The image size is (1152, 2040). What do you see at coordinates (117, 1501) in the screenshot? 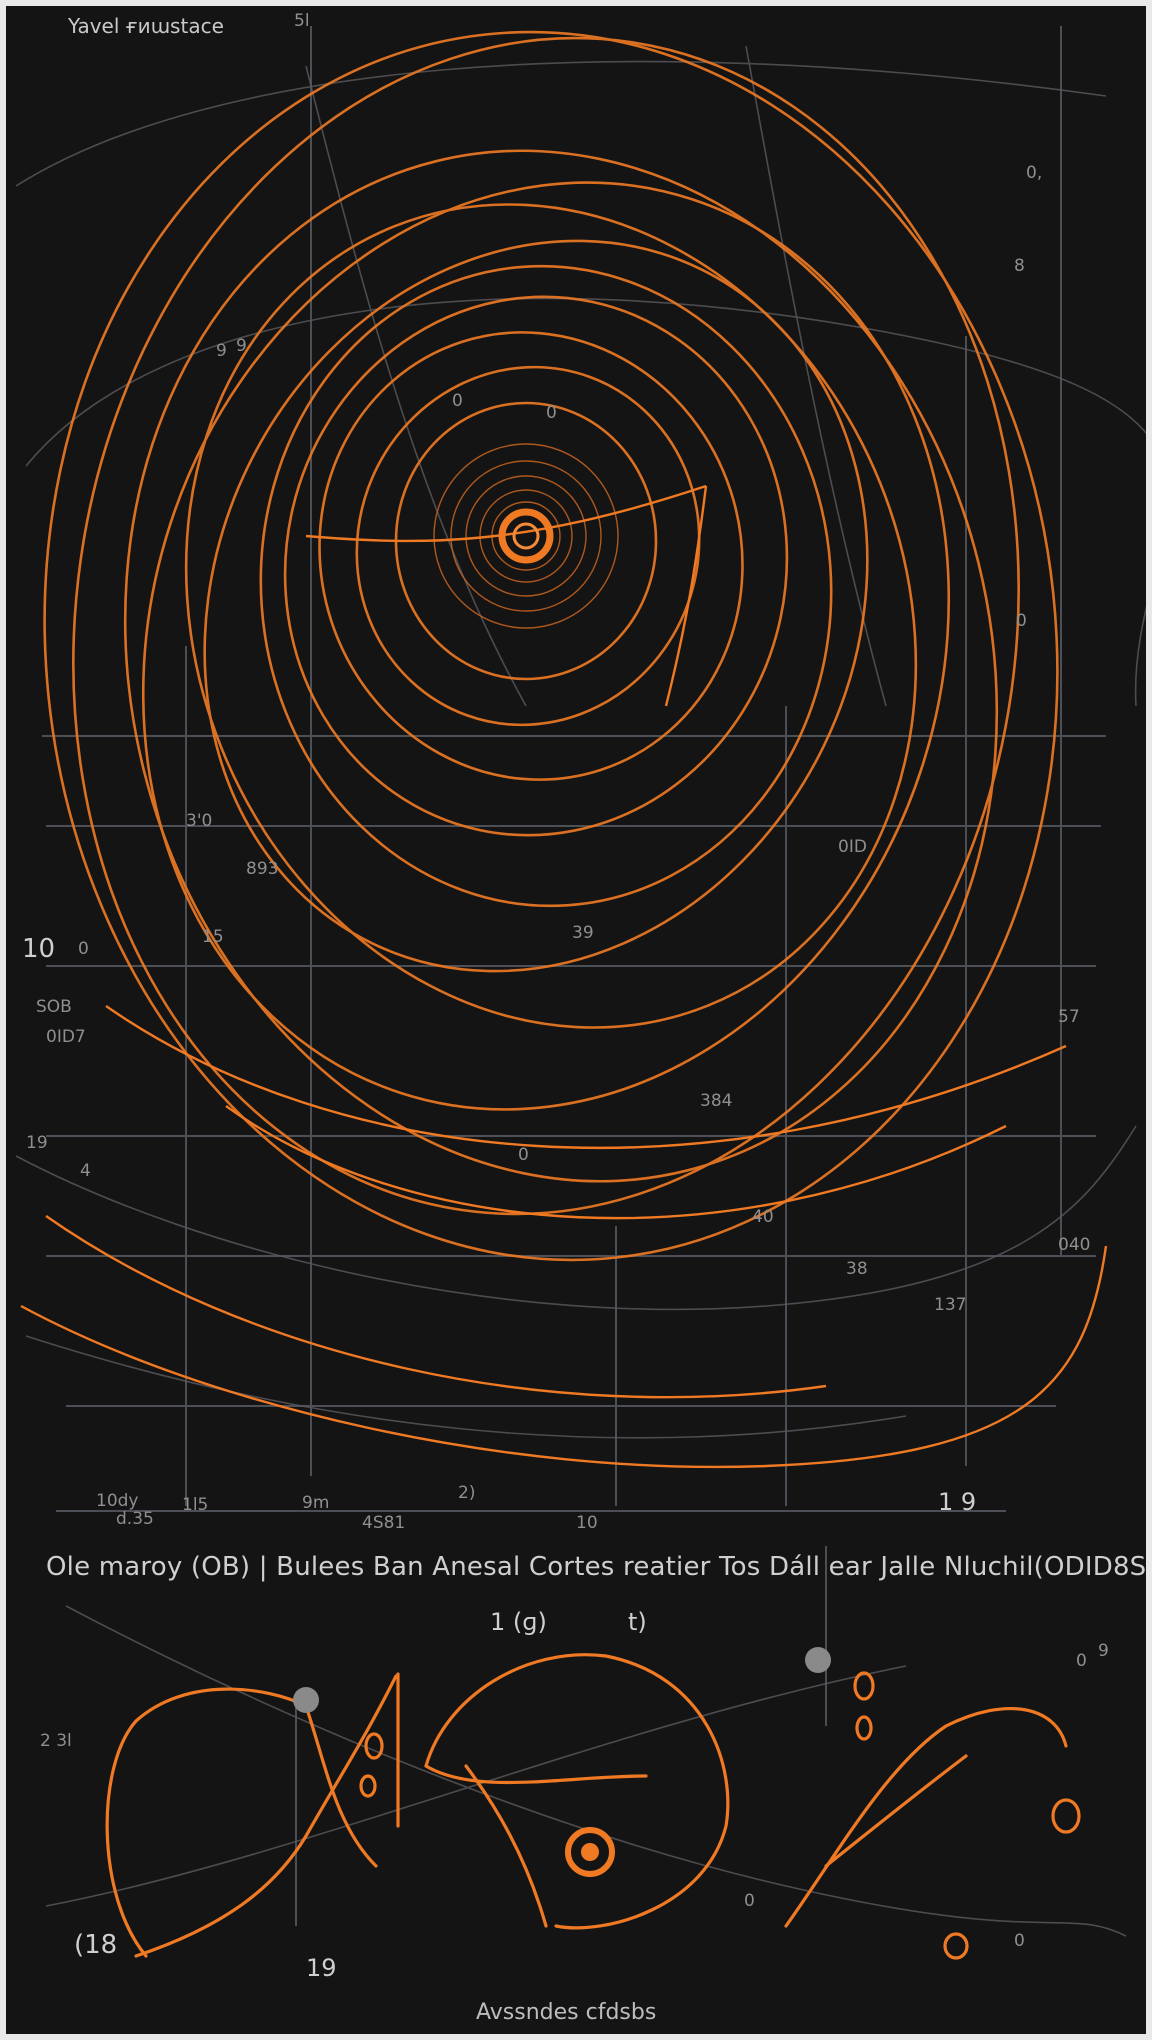
I see `scribble-label: 10dy` at bounding box center [117, 1501].